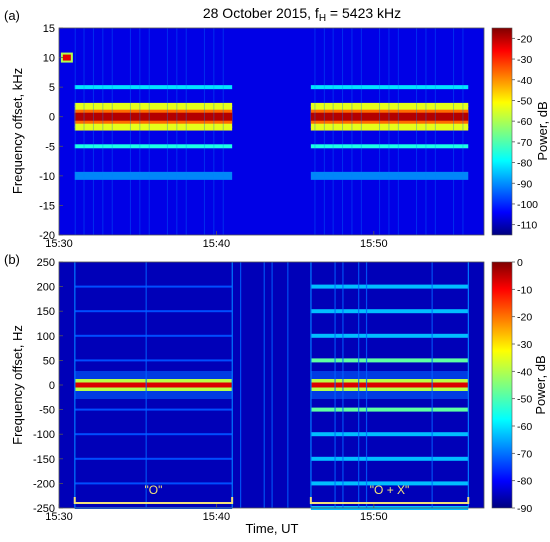 The width and height of the screenshot is (550, 542). I want to click on y-tick-label: 200, so click(46, 288).